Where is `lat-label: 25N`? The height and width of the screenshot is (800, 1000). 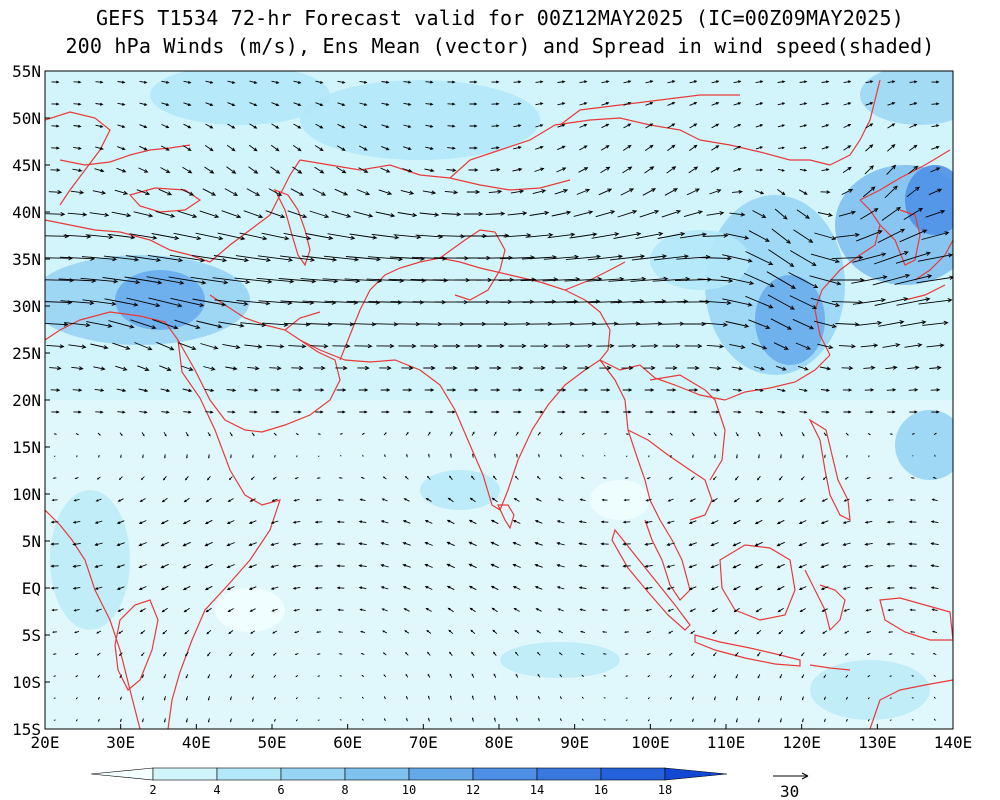
lat-label: 25N is located at coordinates (26, 353).